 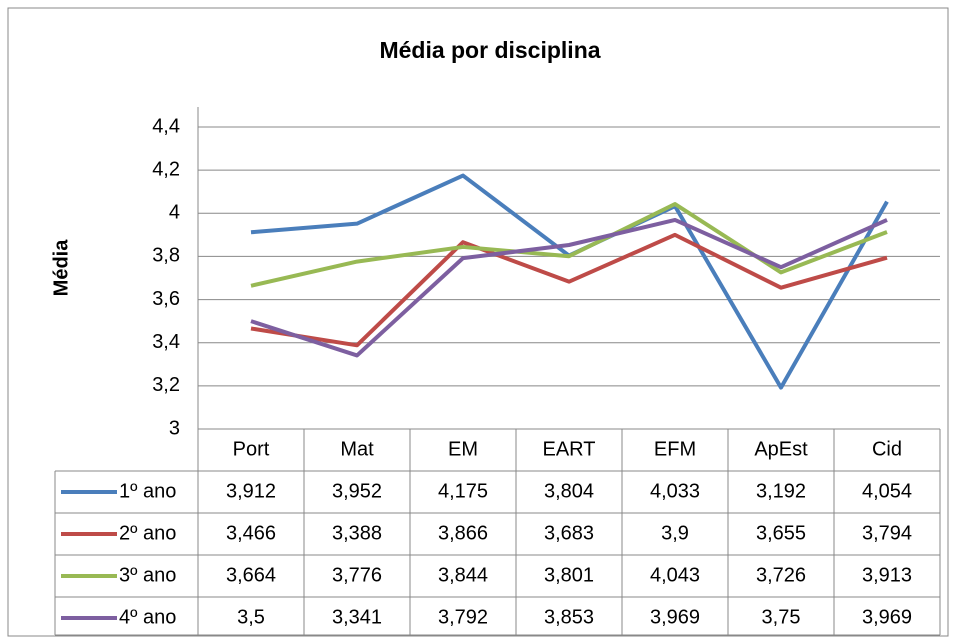 I want to click on table-value: 3,794, so click(x=887, y=533).